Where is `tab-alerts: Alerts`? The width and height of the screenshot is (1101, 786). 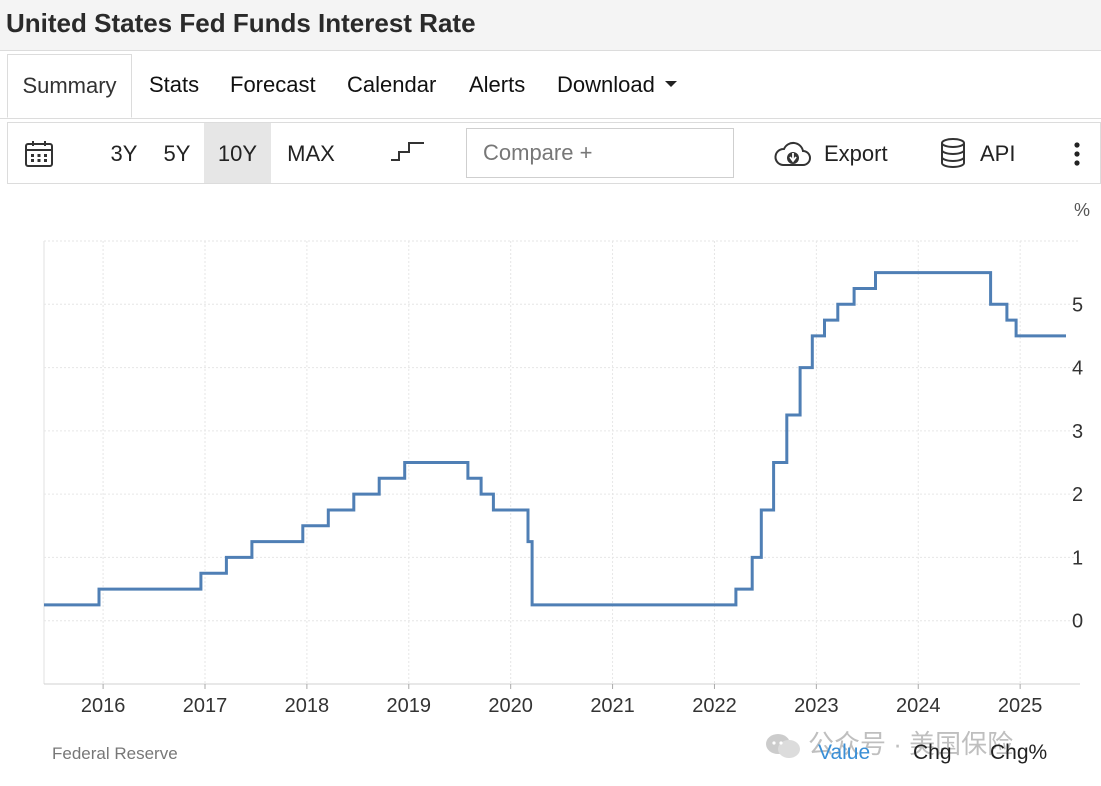 tab-alerts: Alerts is located at coordinates (497, 84).